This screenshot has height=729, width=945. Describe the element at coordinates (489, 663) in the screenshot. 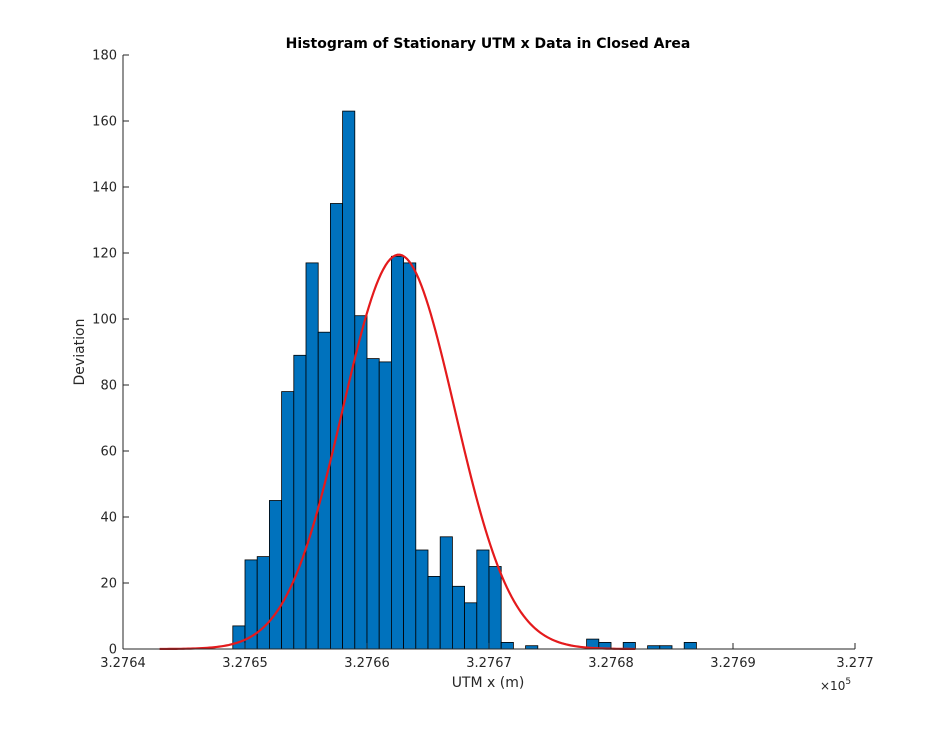

I see `x-tick-label: 3.2767` at that location.